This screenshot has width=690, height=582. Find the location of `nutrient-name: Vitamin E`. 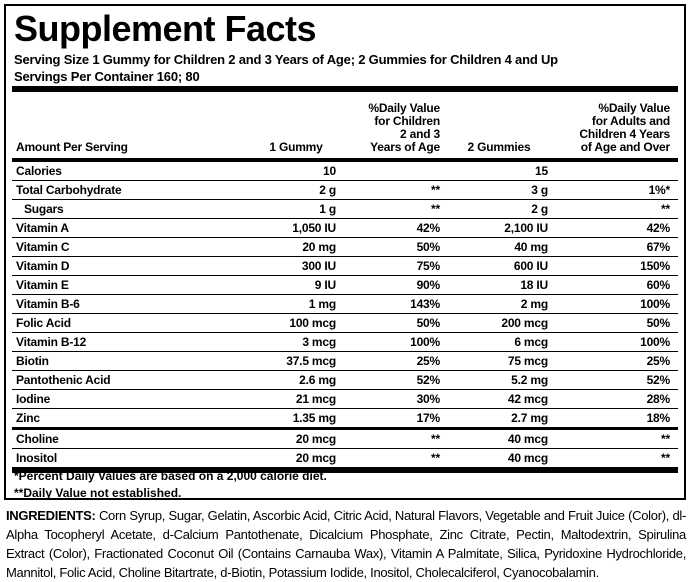

nutrient-name: Vitamin E is located at coordinates (134, 285).